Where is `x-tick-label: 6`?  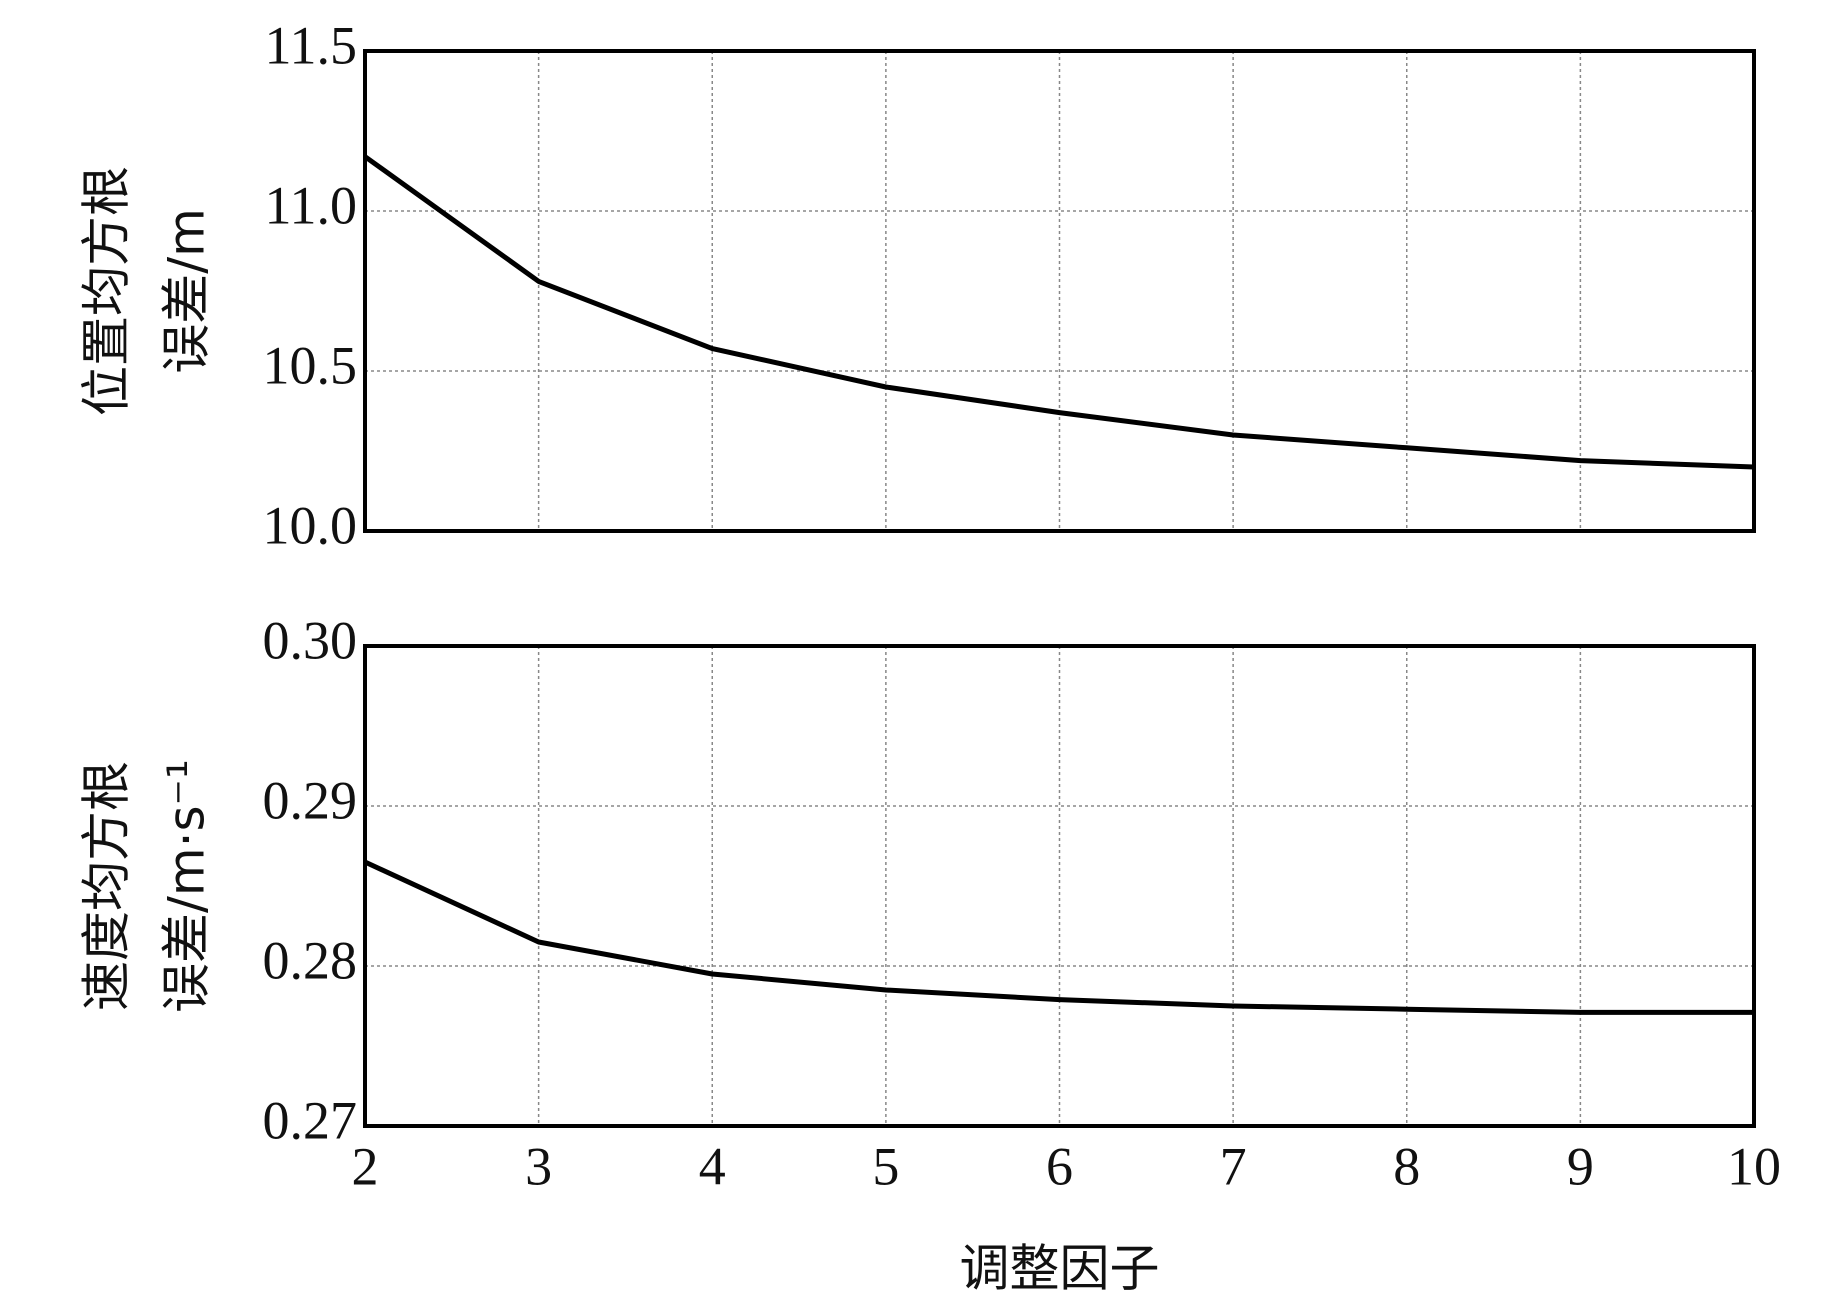 x-tick-label: 6 is located at coordinates (1059, 1166).